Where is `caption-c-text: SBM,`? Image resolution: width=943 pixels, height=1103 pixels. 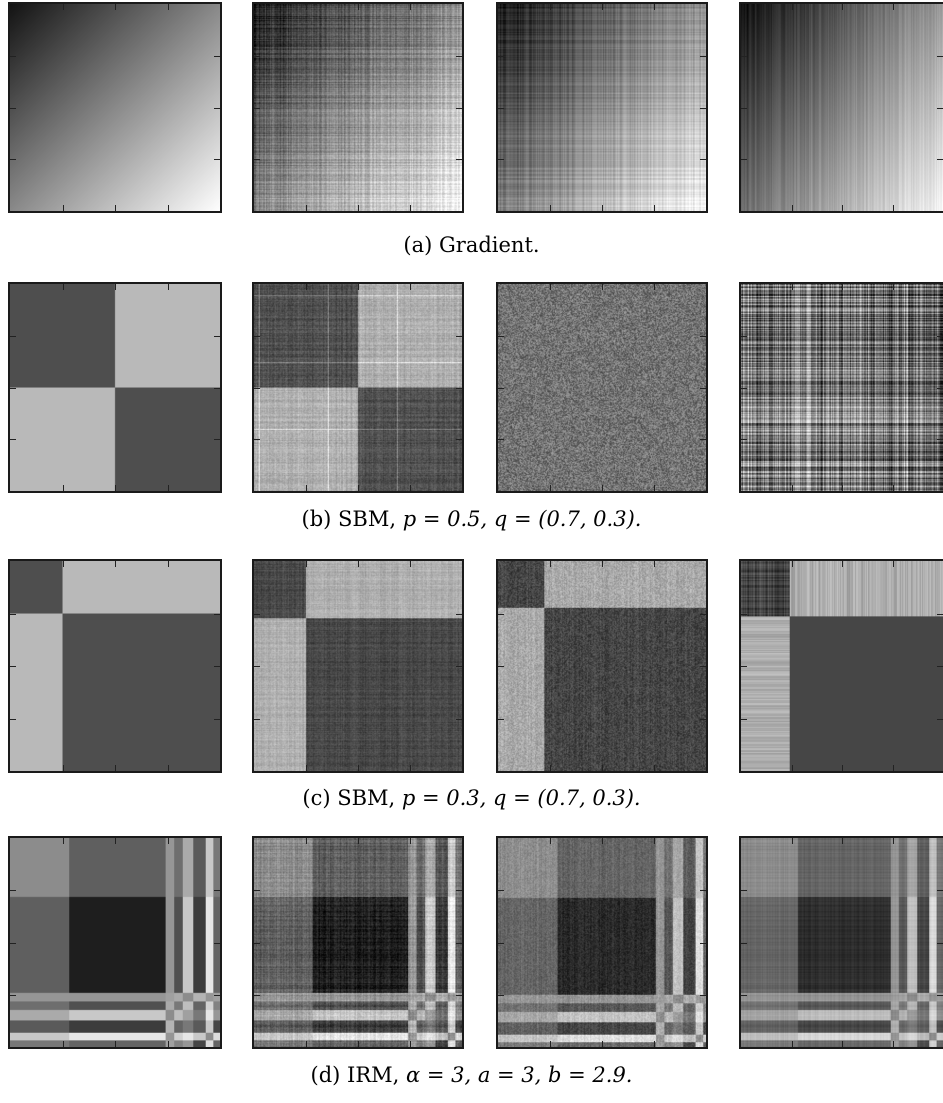 caption-c-text: SBM, is located at coordinates (369, 798).